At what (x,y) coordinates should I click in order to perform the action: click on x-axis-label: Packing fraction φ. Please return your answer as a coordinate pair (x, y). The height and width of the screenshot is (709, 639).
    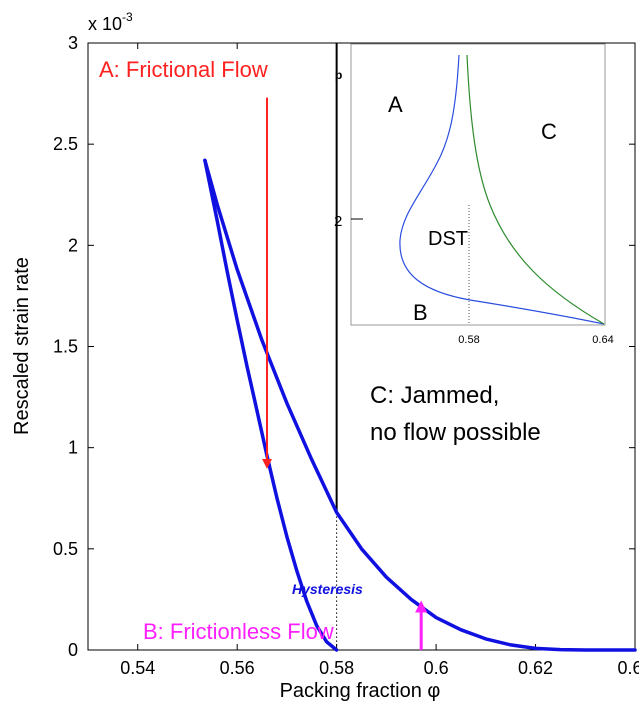
    Looking at the image, I should click on (360, 691).